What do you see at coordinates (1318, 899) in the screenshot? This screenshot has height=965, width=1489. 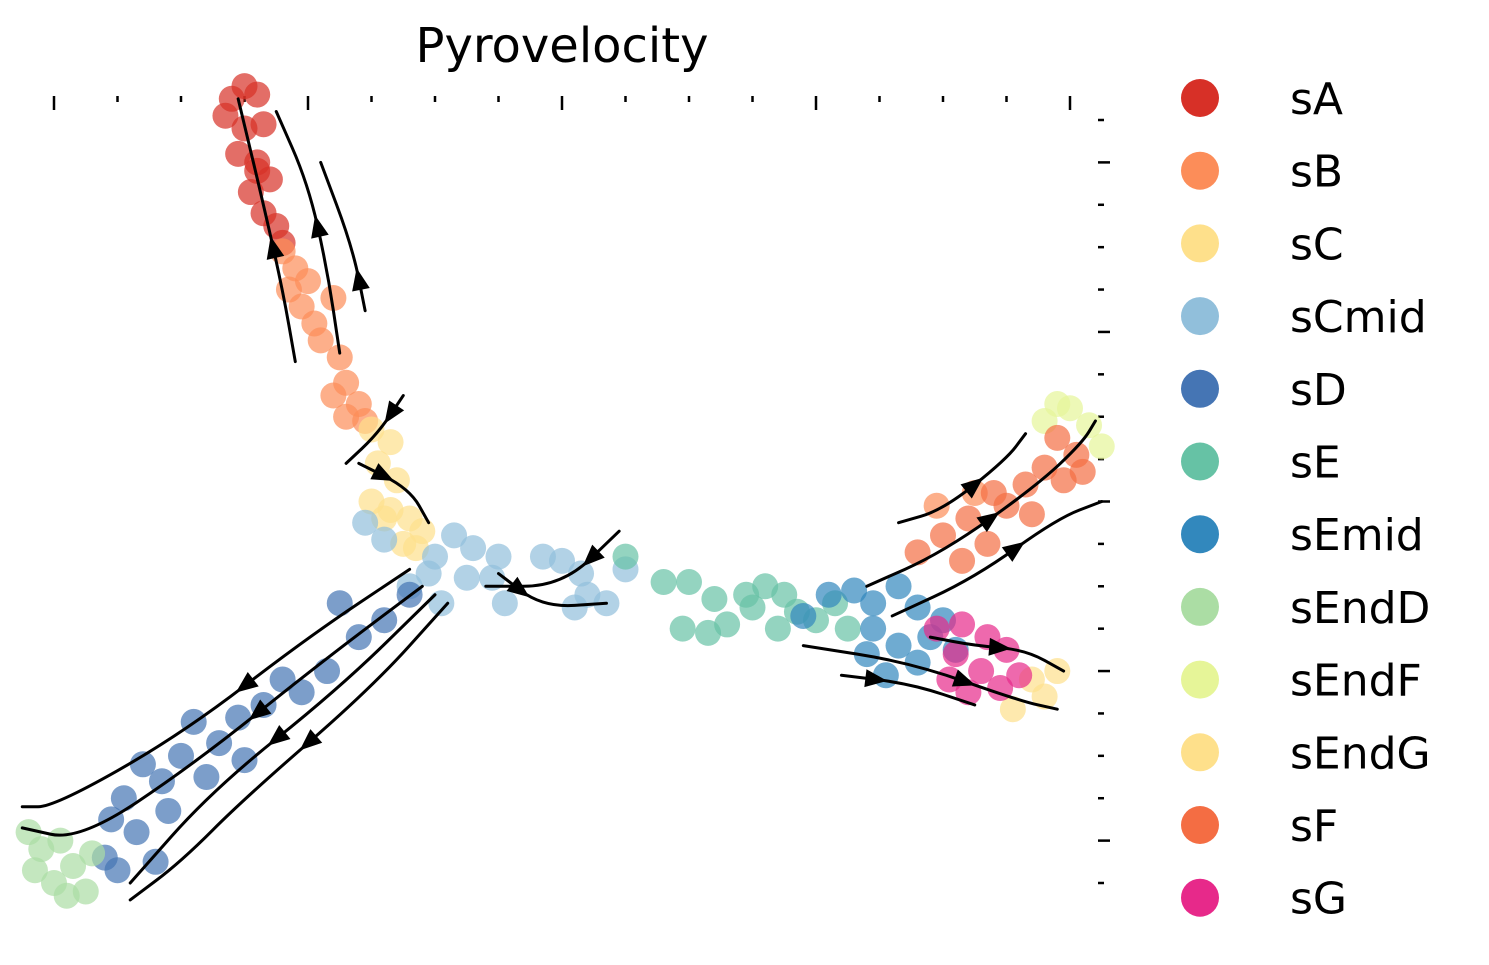 I see `legend-label: sG` at bounding box center [1318, 899].